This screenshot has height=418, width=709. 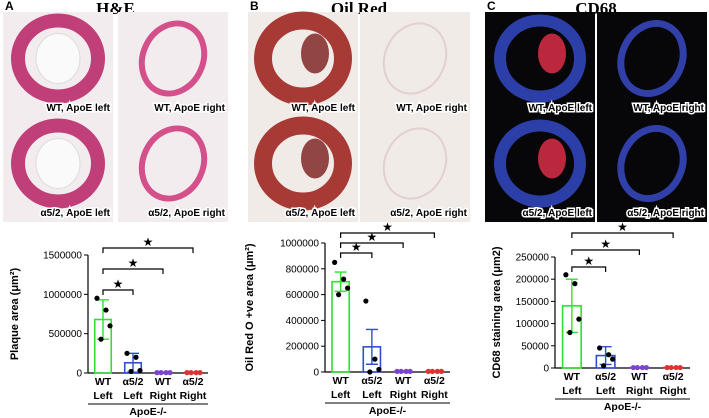 What do you see at coordinates (497, 312) in the screenshot?
I see `y-axis-label: CD68 staining area (μm2)` at bounding box center [497, 312].